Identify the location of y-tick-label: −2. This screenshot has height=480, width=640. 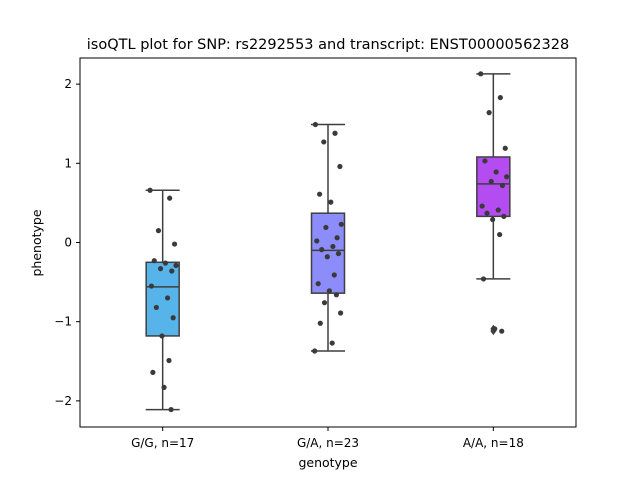
(63, 401).